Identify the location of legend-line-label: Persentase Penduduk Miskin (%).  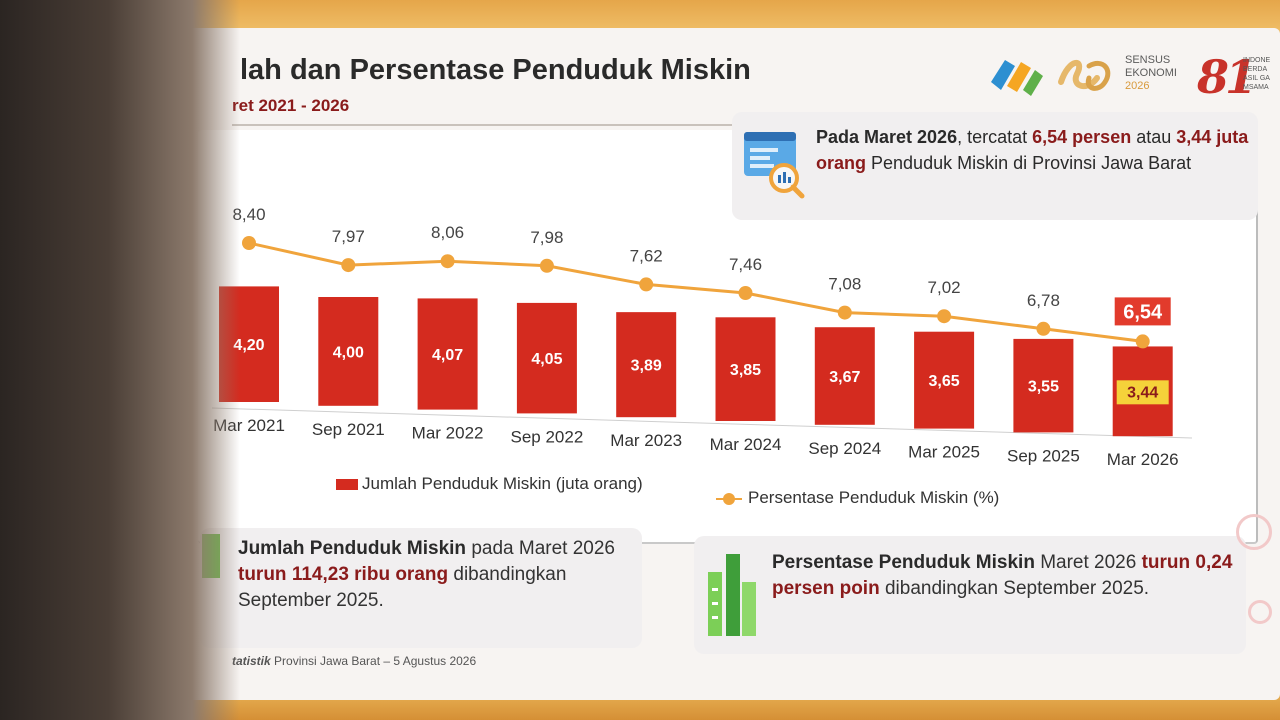
(874, 497).